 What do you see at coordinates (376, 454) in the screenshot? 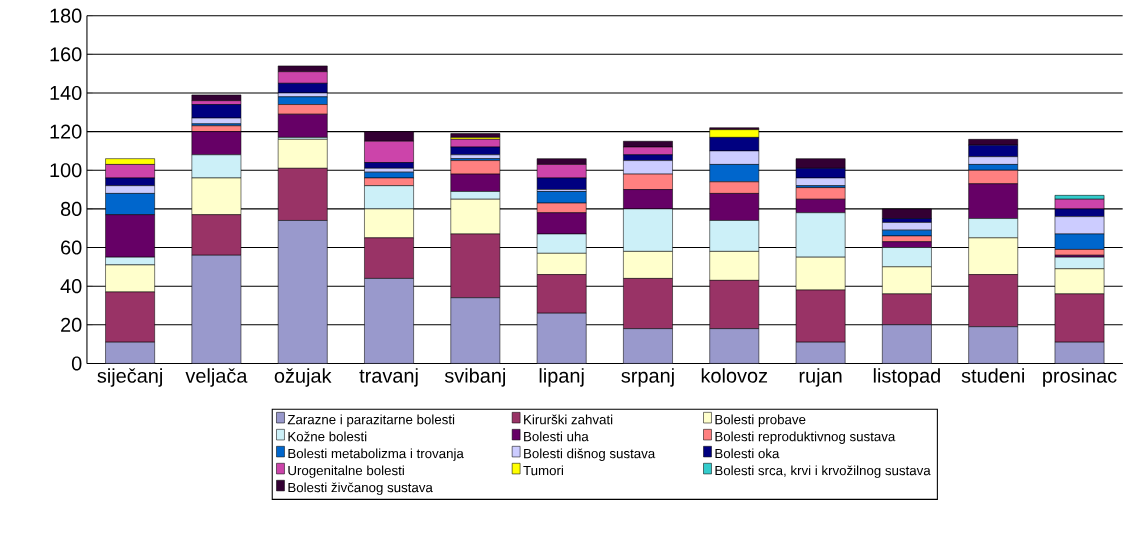
I see `legend-label: Bolesti metabolizma i trovanja` at bounding box center [376, 454].